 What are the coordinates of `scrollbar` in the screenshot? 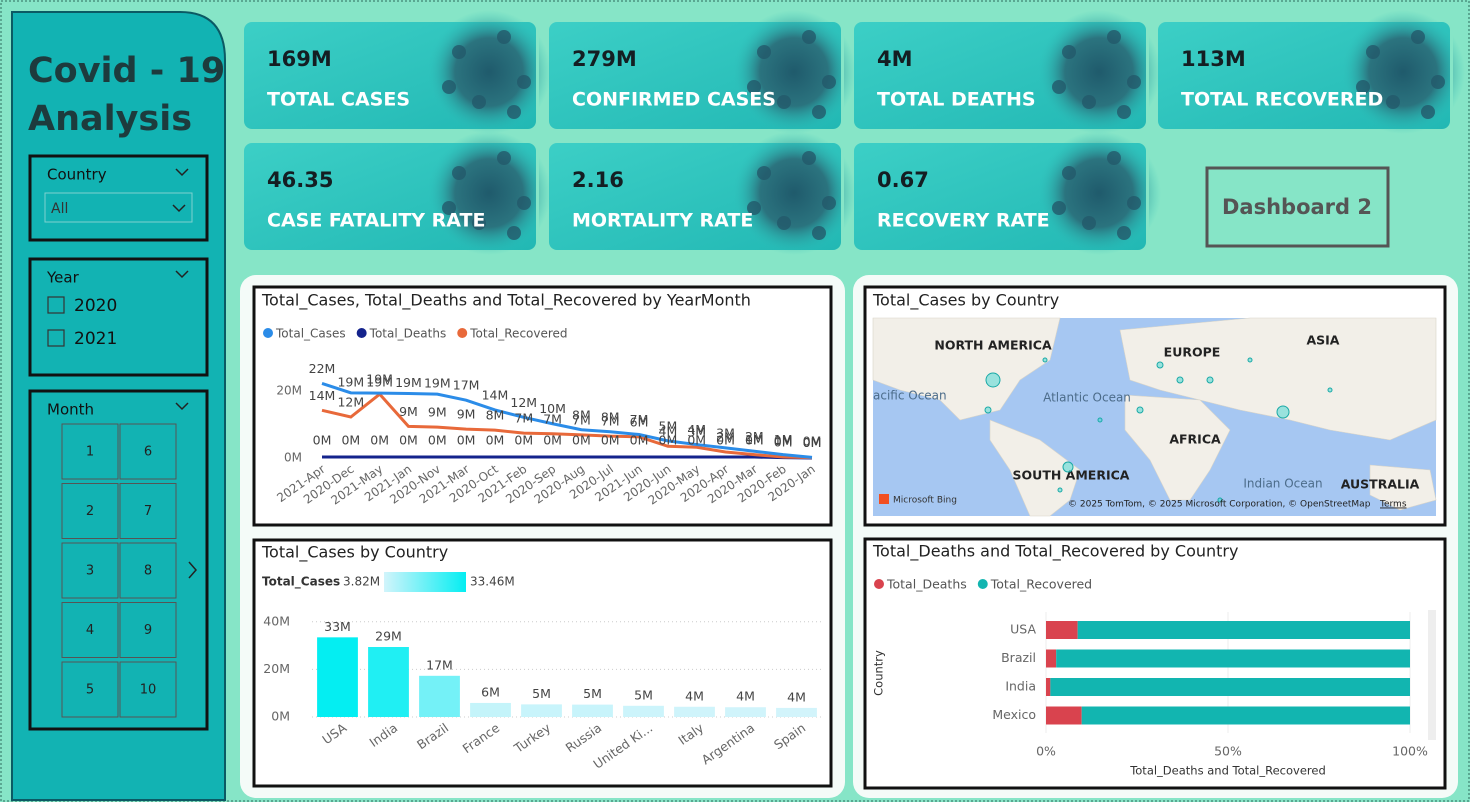 It's located at (1432, 675).